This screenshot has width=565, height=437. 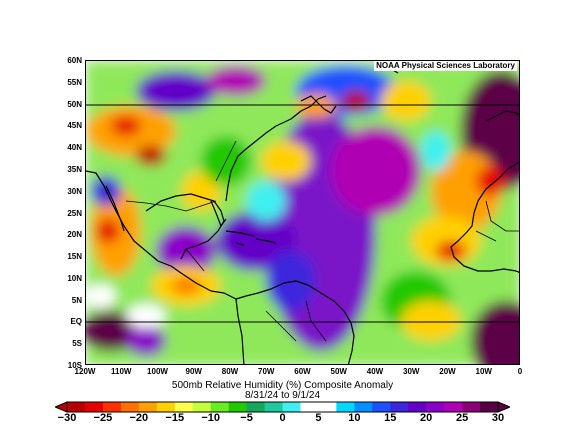 I want to click on lon-label-40w: 40W, so click(x=375, y=371).